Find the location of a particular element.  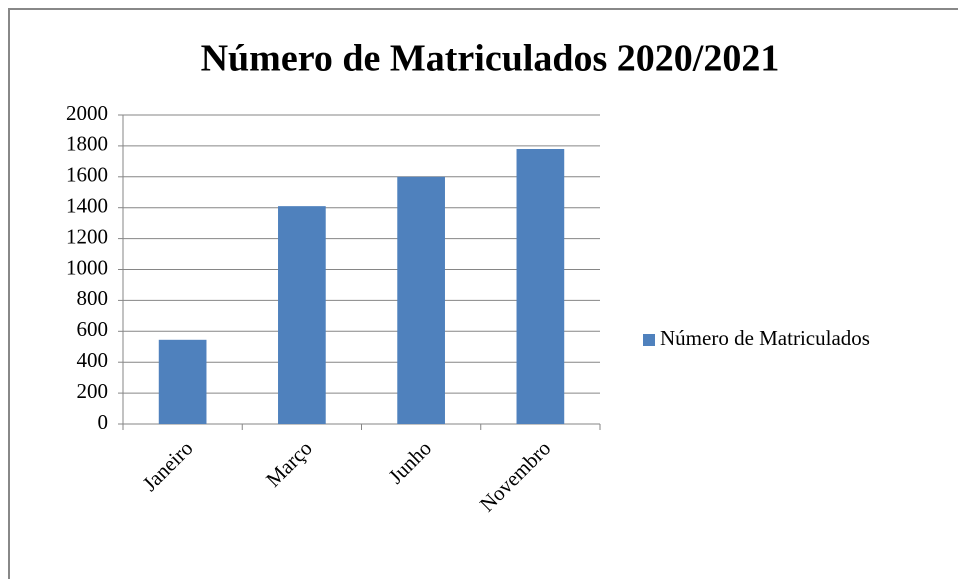

y-tick-label: 1600 is located at coordinates (87, 175).